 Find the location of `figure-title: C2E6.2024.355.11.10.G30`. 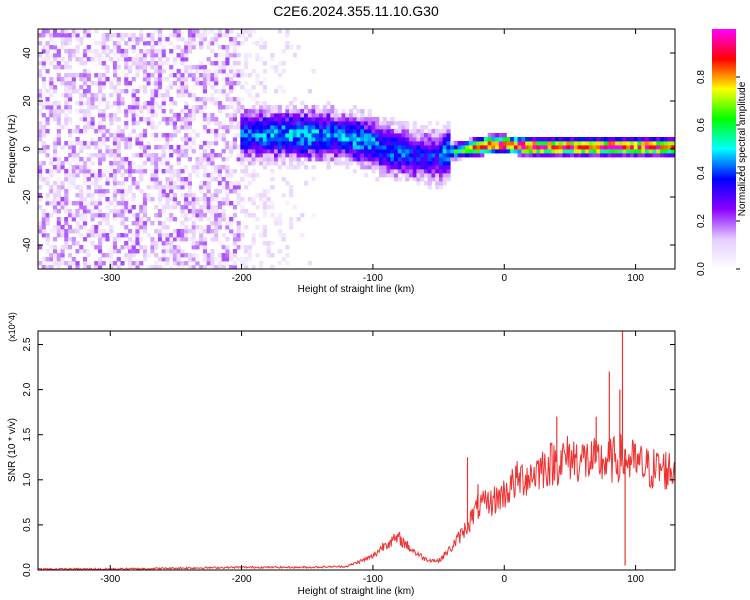

figure-title: C2E6.2024.355.11.10.G30 is located at coordinates (356, 11).